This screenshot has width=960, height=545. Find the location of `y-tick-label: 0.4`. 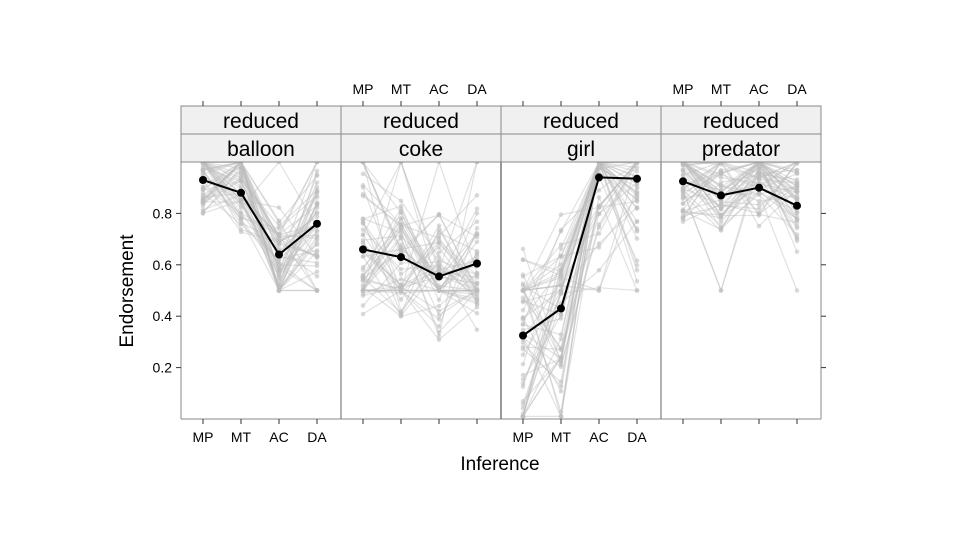

y-tick-label: 0.4 is located at coordinates (163, 316).